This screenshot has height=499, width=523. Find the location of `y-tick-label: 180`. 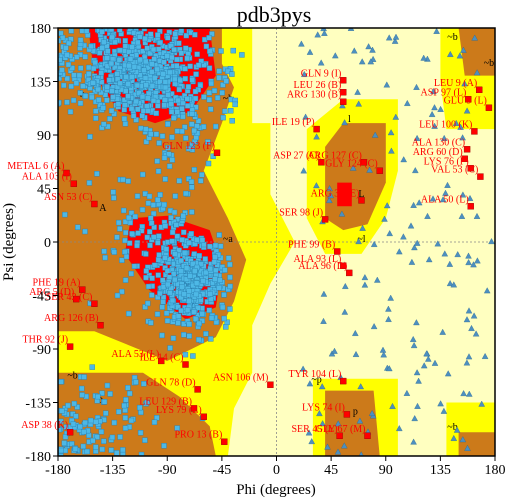

y-tick-label: 180 is located at coordinates (40, 29).